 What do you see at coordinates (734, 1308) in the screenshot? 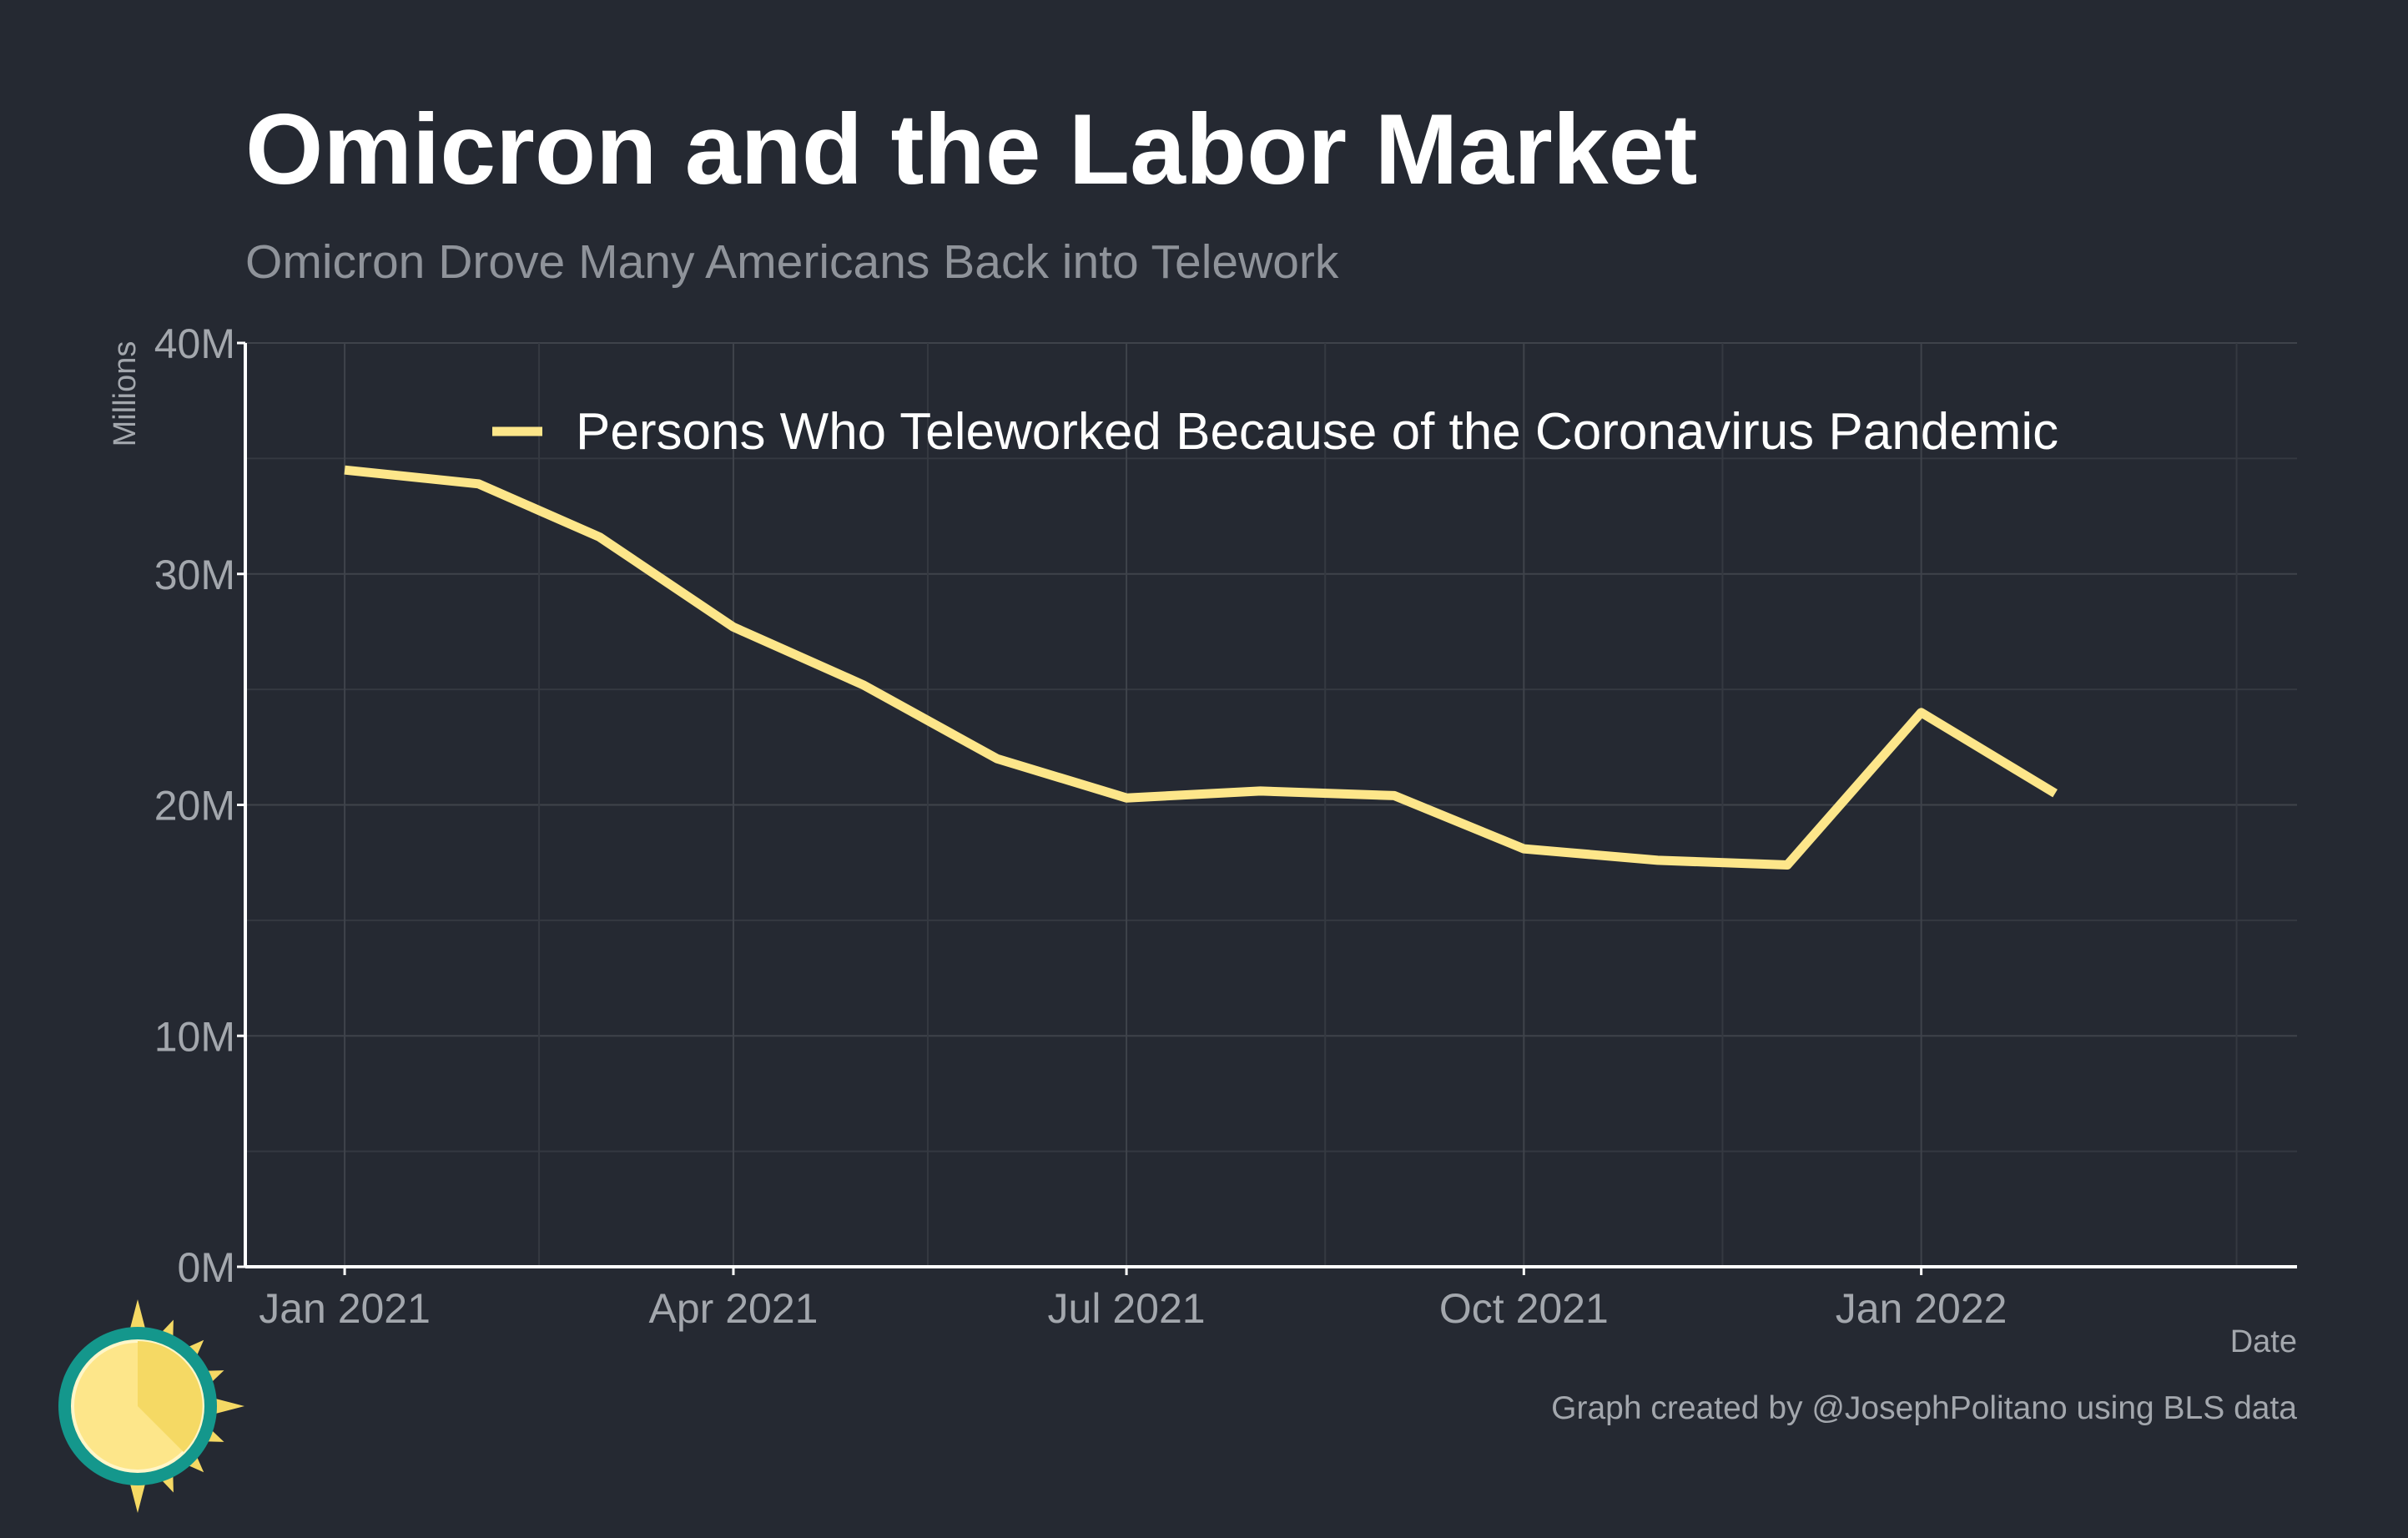
I see `x-tick-label: Apr 2021` at bounding box center [734, 1308].